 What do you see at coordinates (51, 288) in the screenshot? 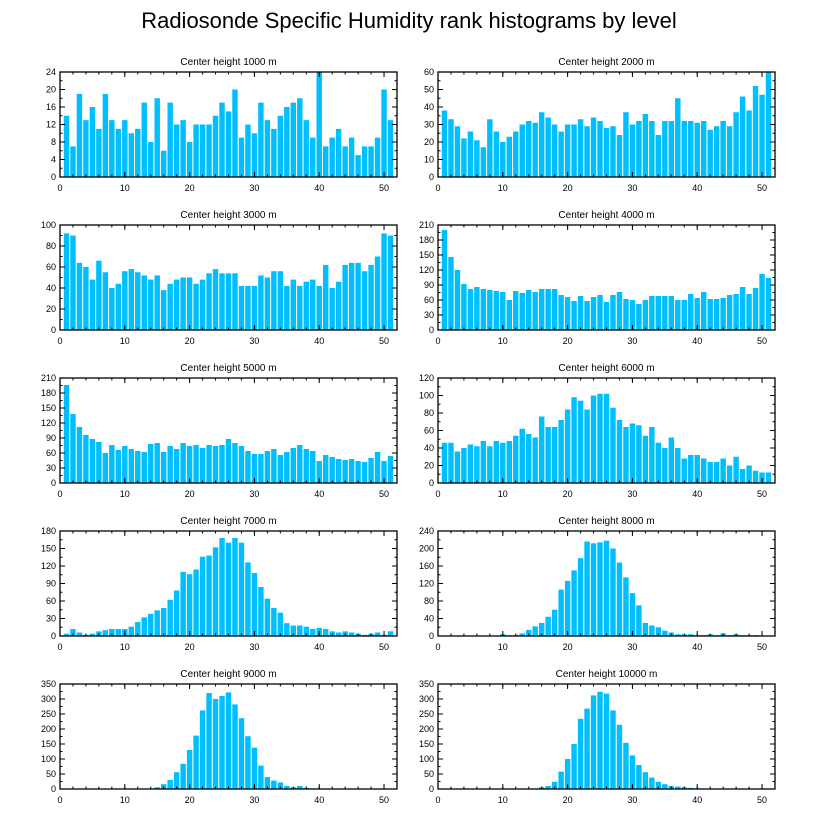
I see `y-tick-label: 40` at bounding box center [51, 288].